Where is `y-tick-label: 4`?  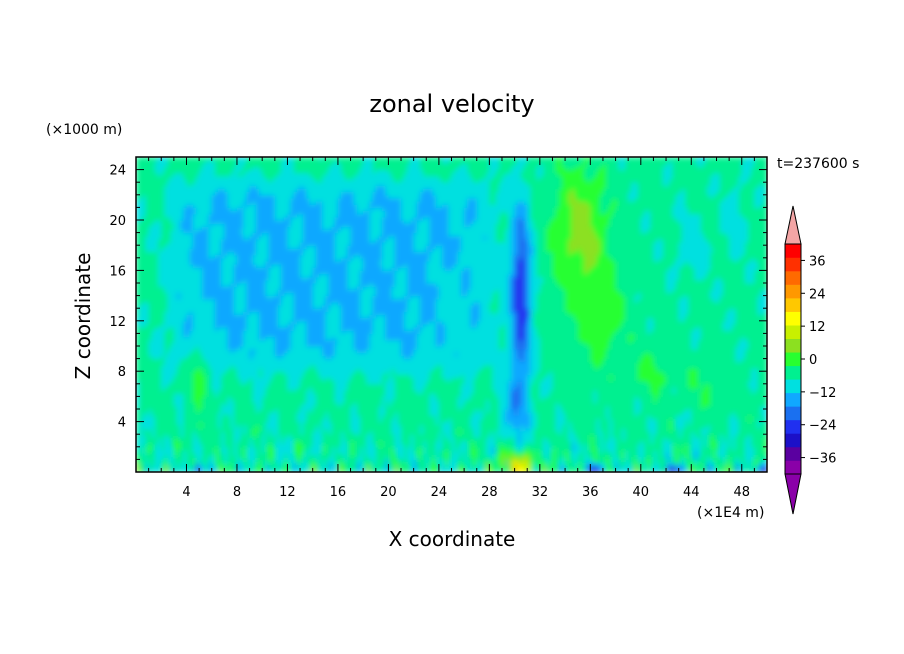
y-tick-label: 4 is located at coordinates (122, 423).